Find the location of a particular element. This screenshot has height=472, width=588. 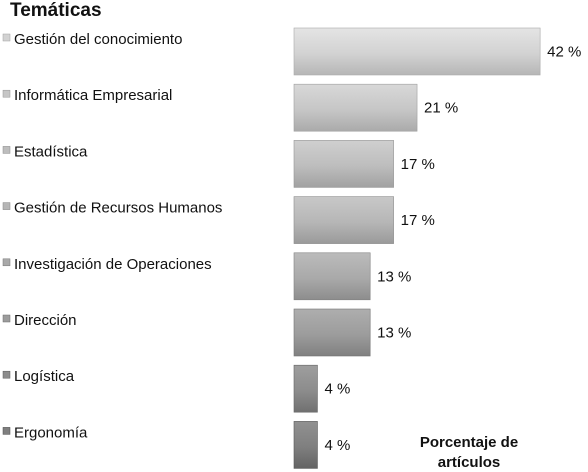

legend-title: Temáticas is located at coordinates (56, 10).